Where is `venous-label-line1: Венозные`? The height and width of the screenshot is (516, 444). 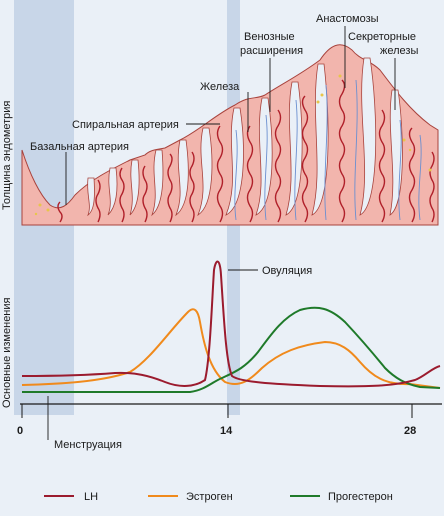 venous-label-line1: Венозные is located at coordinates (269, 37).